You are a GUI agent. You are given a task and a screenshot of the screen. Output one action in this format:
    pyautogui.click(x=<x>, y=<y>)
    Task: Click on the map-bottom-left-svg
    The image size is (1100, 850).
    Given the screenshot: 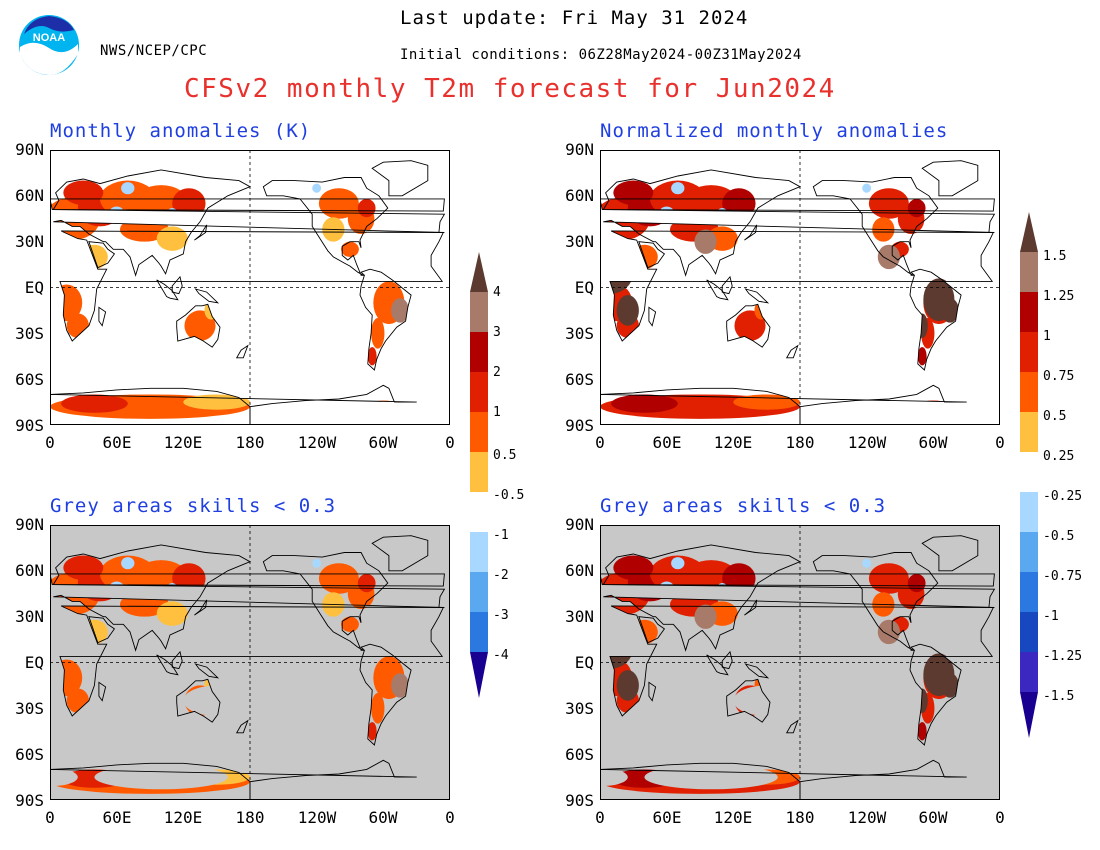 What is the action you would take?
    pyautogui.click(x=250, y=662)
    